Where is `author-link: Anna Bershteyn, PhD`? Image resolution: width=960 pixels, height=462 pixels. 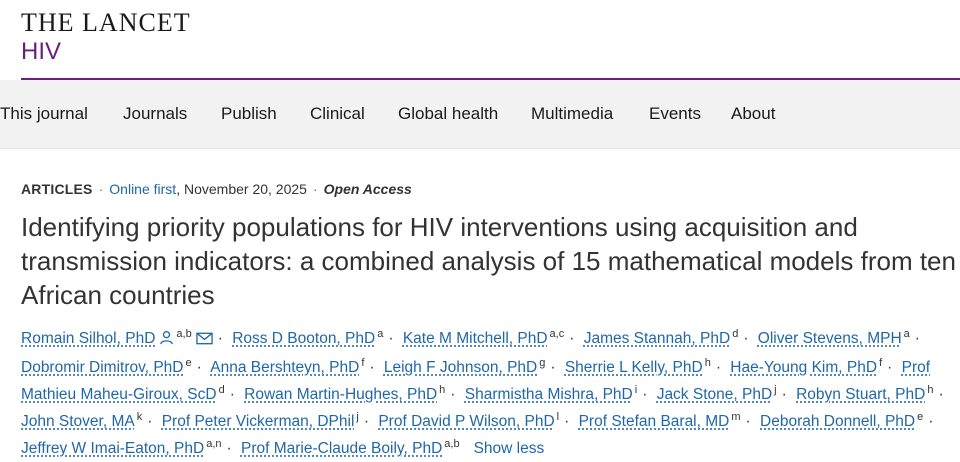 author-link: Anna Bershteyn, PhD is located at coordinates (285, 367).